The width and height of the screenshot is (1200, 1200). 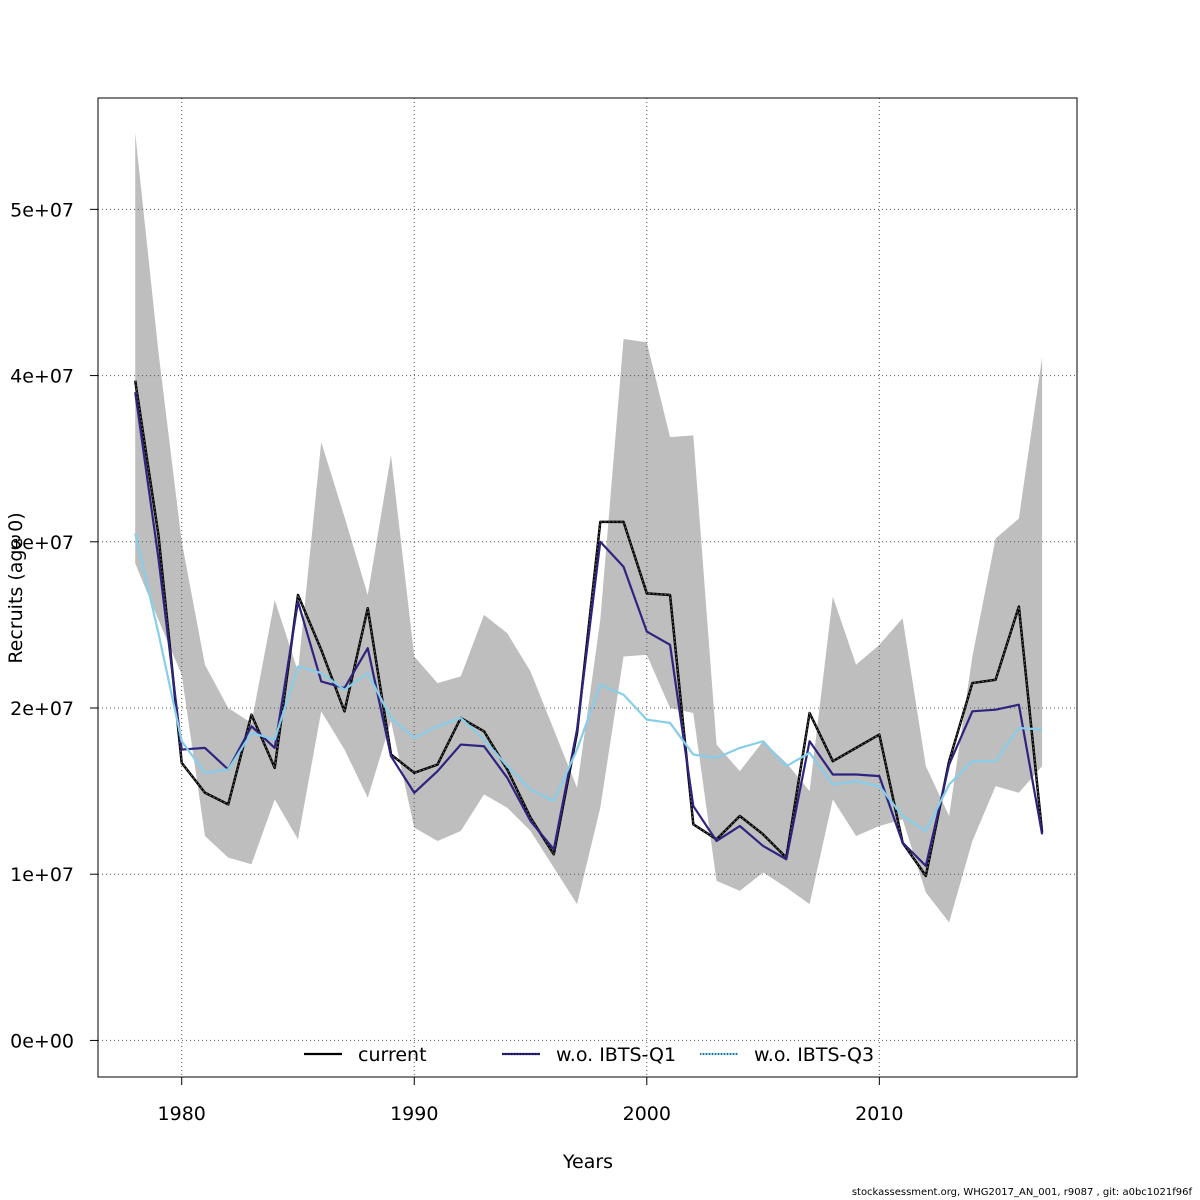 What do you see at coordinates (814, 1055) in the screenshot?
I see `legend-label: w.o. IBTS-Q3` at bounding box center [814, 1055].